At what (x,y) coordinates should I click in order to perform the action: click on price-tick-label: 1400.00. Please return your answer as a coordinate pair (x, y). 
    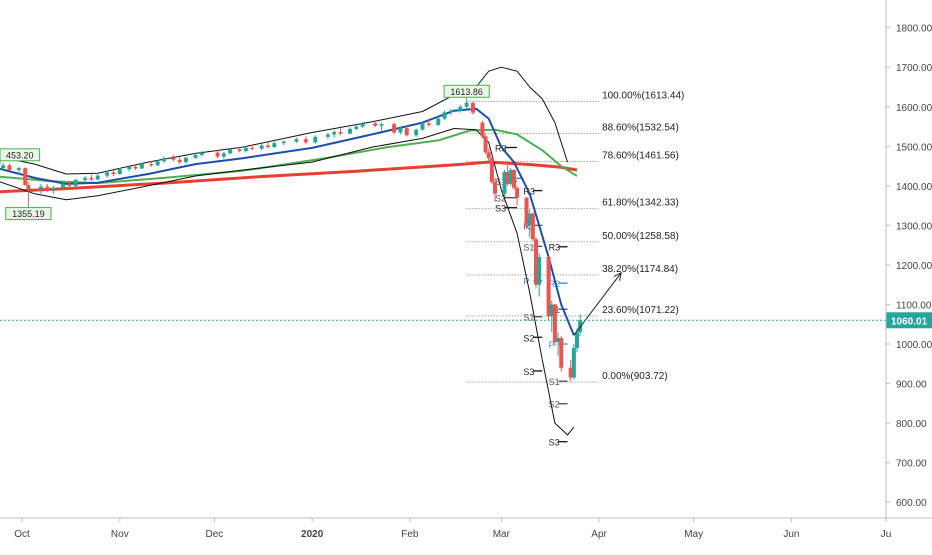
    Looking at the image, I should click on (914, 187).